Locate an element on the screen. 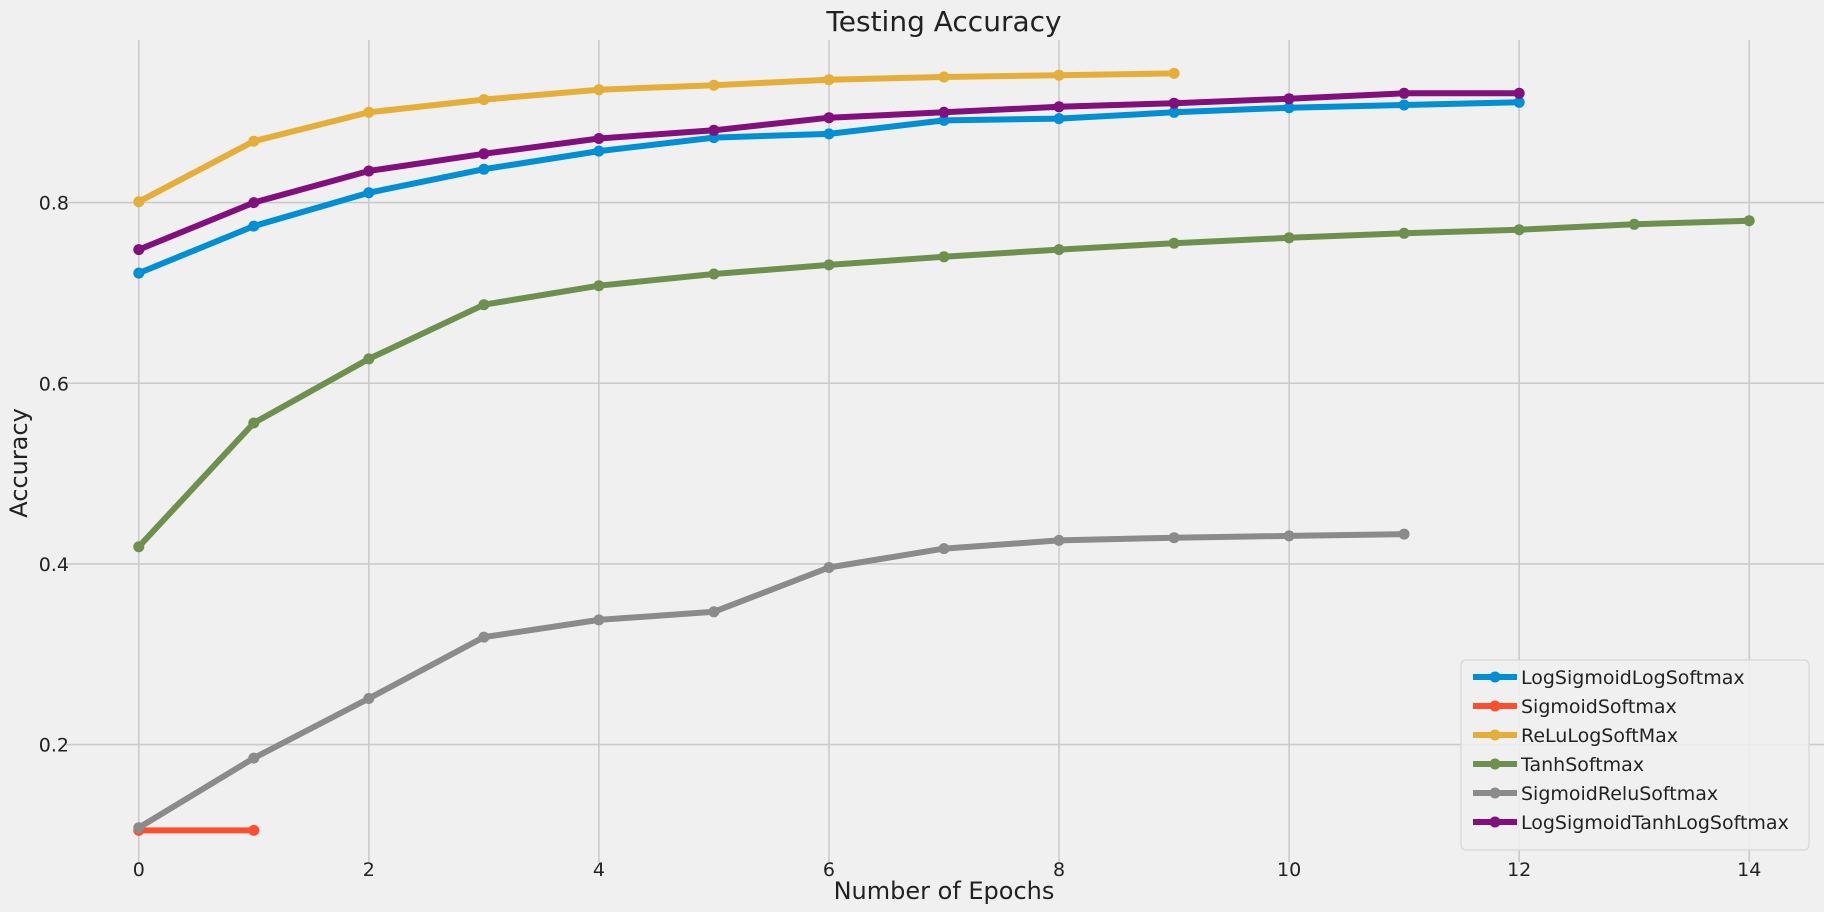 The width and height of the screenshot is (1824, 912). series-ReLuLogSoftMax is located at coordinates (656, 137).